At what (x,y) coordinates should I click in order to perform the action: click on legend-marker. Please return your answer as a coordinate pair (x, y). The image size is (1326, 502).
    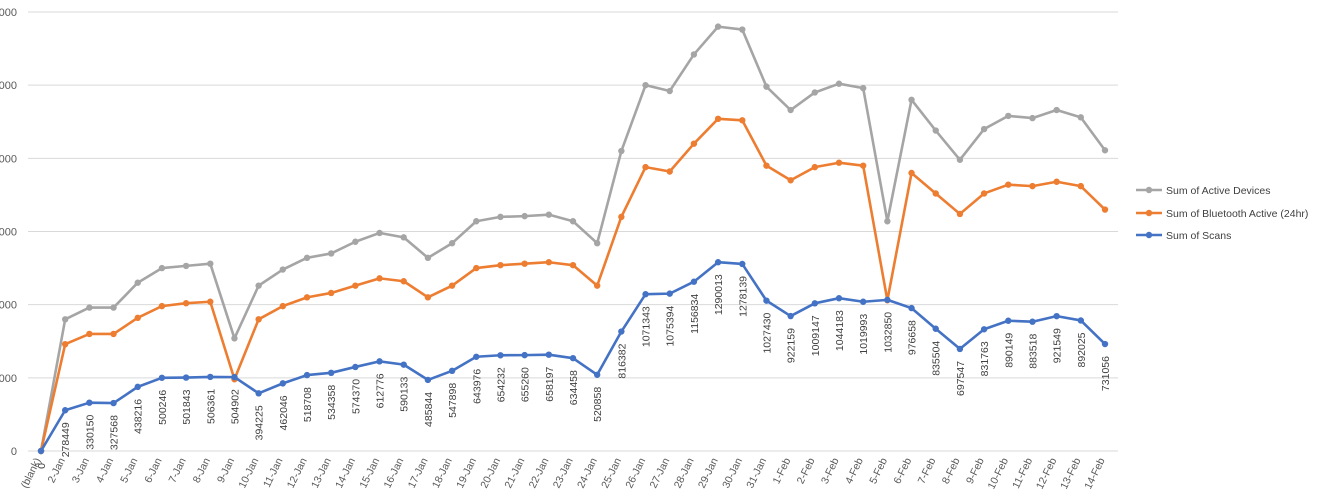
    Looking at the image, I should click on (1149, 235).